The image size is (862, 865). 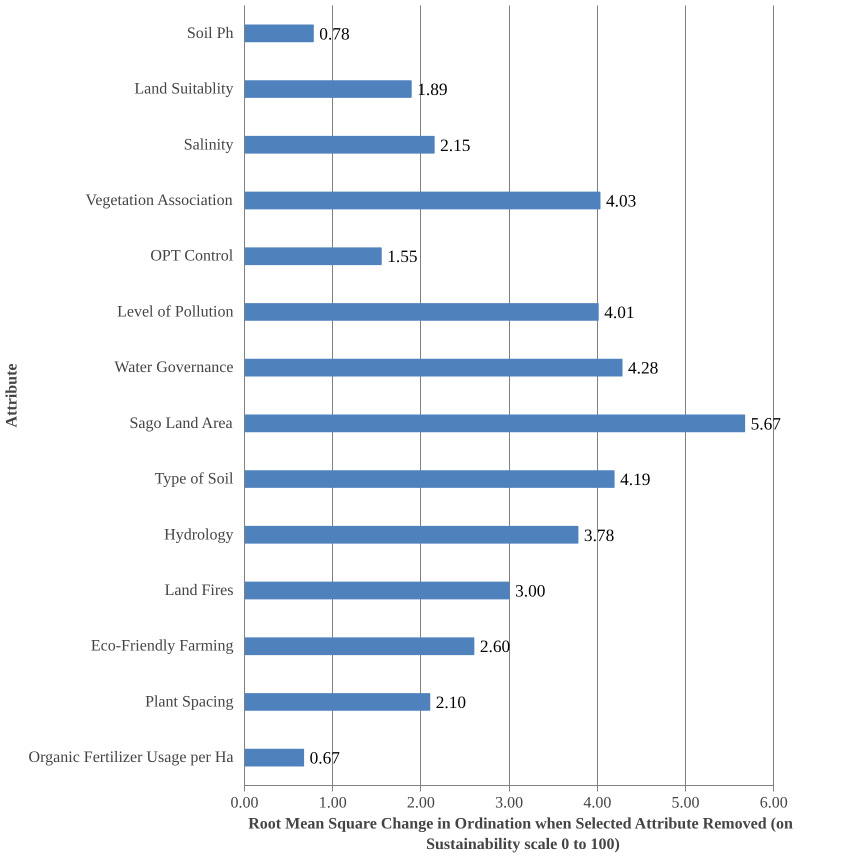 What do you see at coordinates (451, 702) in the screenshot?
I see `data-label: 2.10` at bounding box center [451, 702].